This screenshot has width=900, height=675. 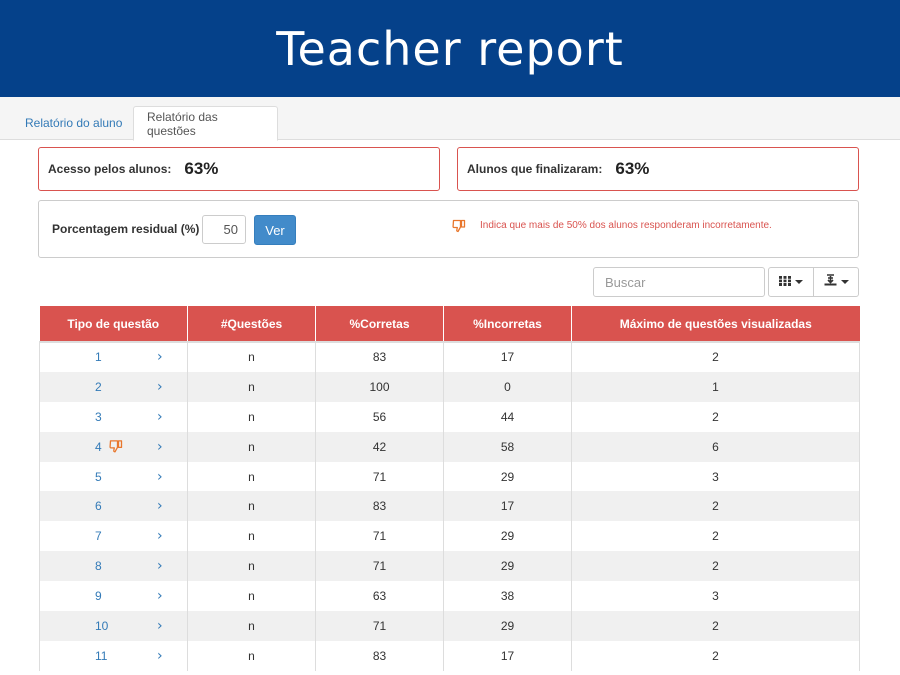 What do you see at coordinates (459, 228) in the screenshot?
I see `thumbs-down-icon` at bounding box center [459, 228].